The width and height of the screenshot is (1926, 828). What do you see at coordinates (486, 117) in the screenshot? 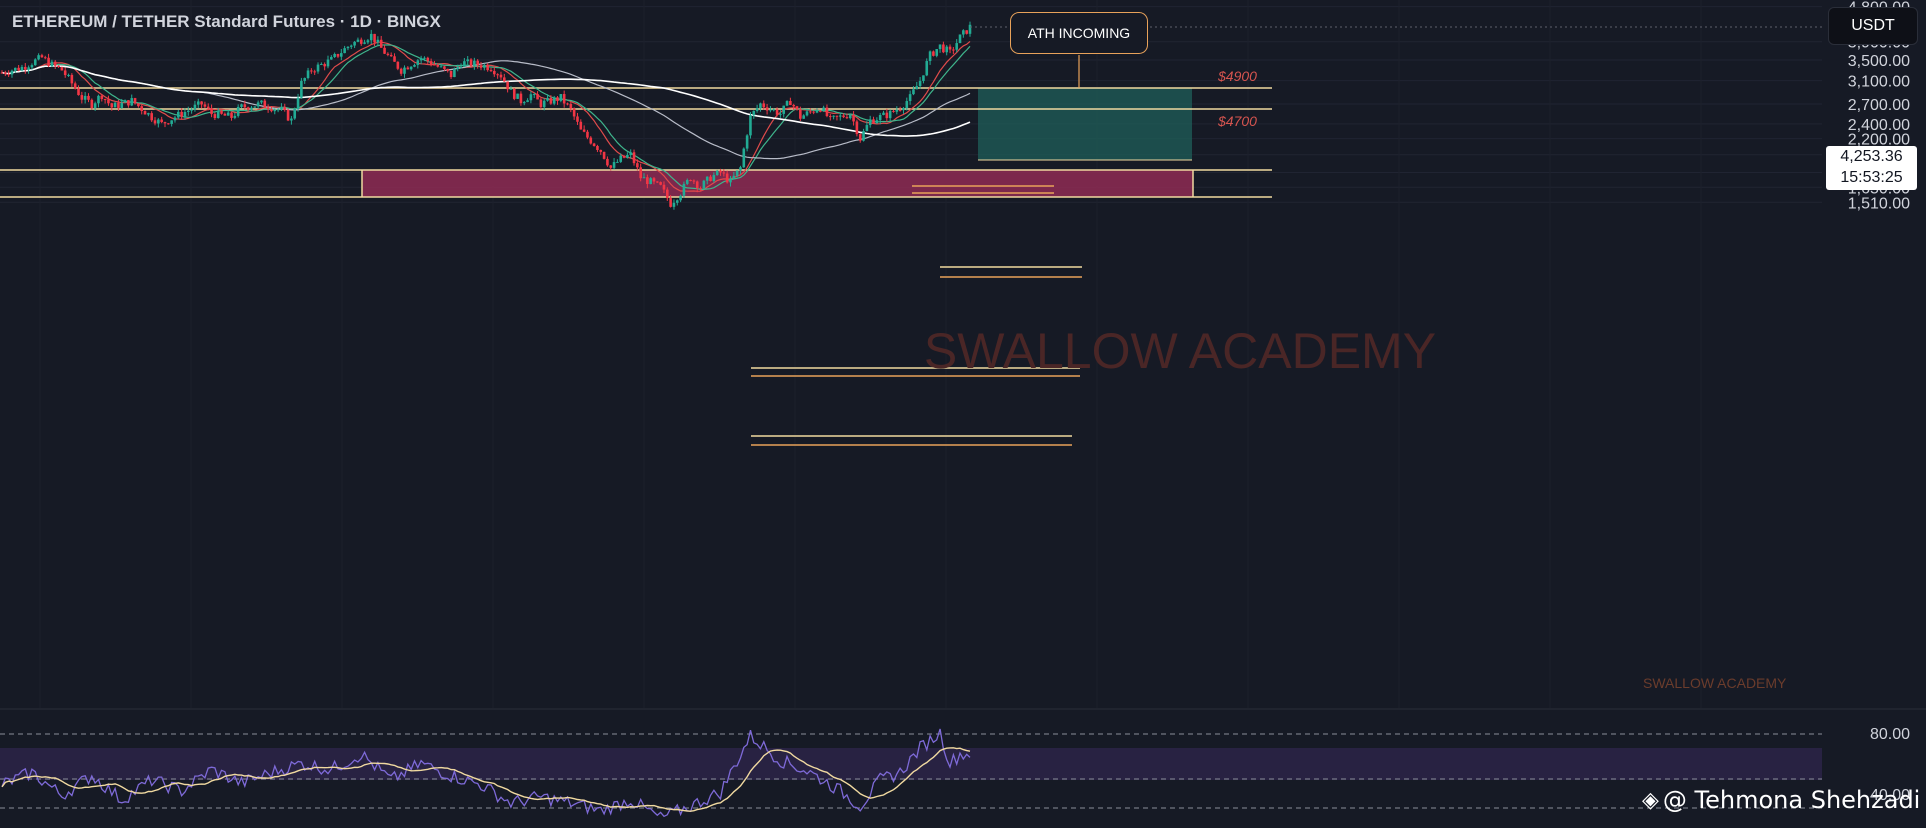
I see `ma-short-green` at bounding box center [486, 117].